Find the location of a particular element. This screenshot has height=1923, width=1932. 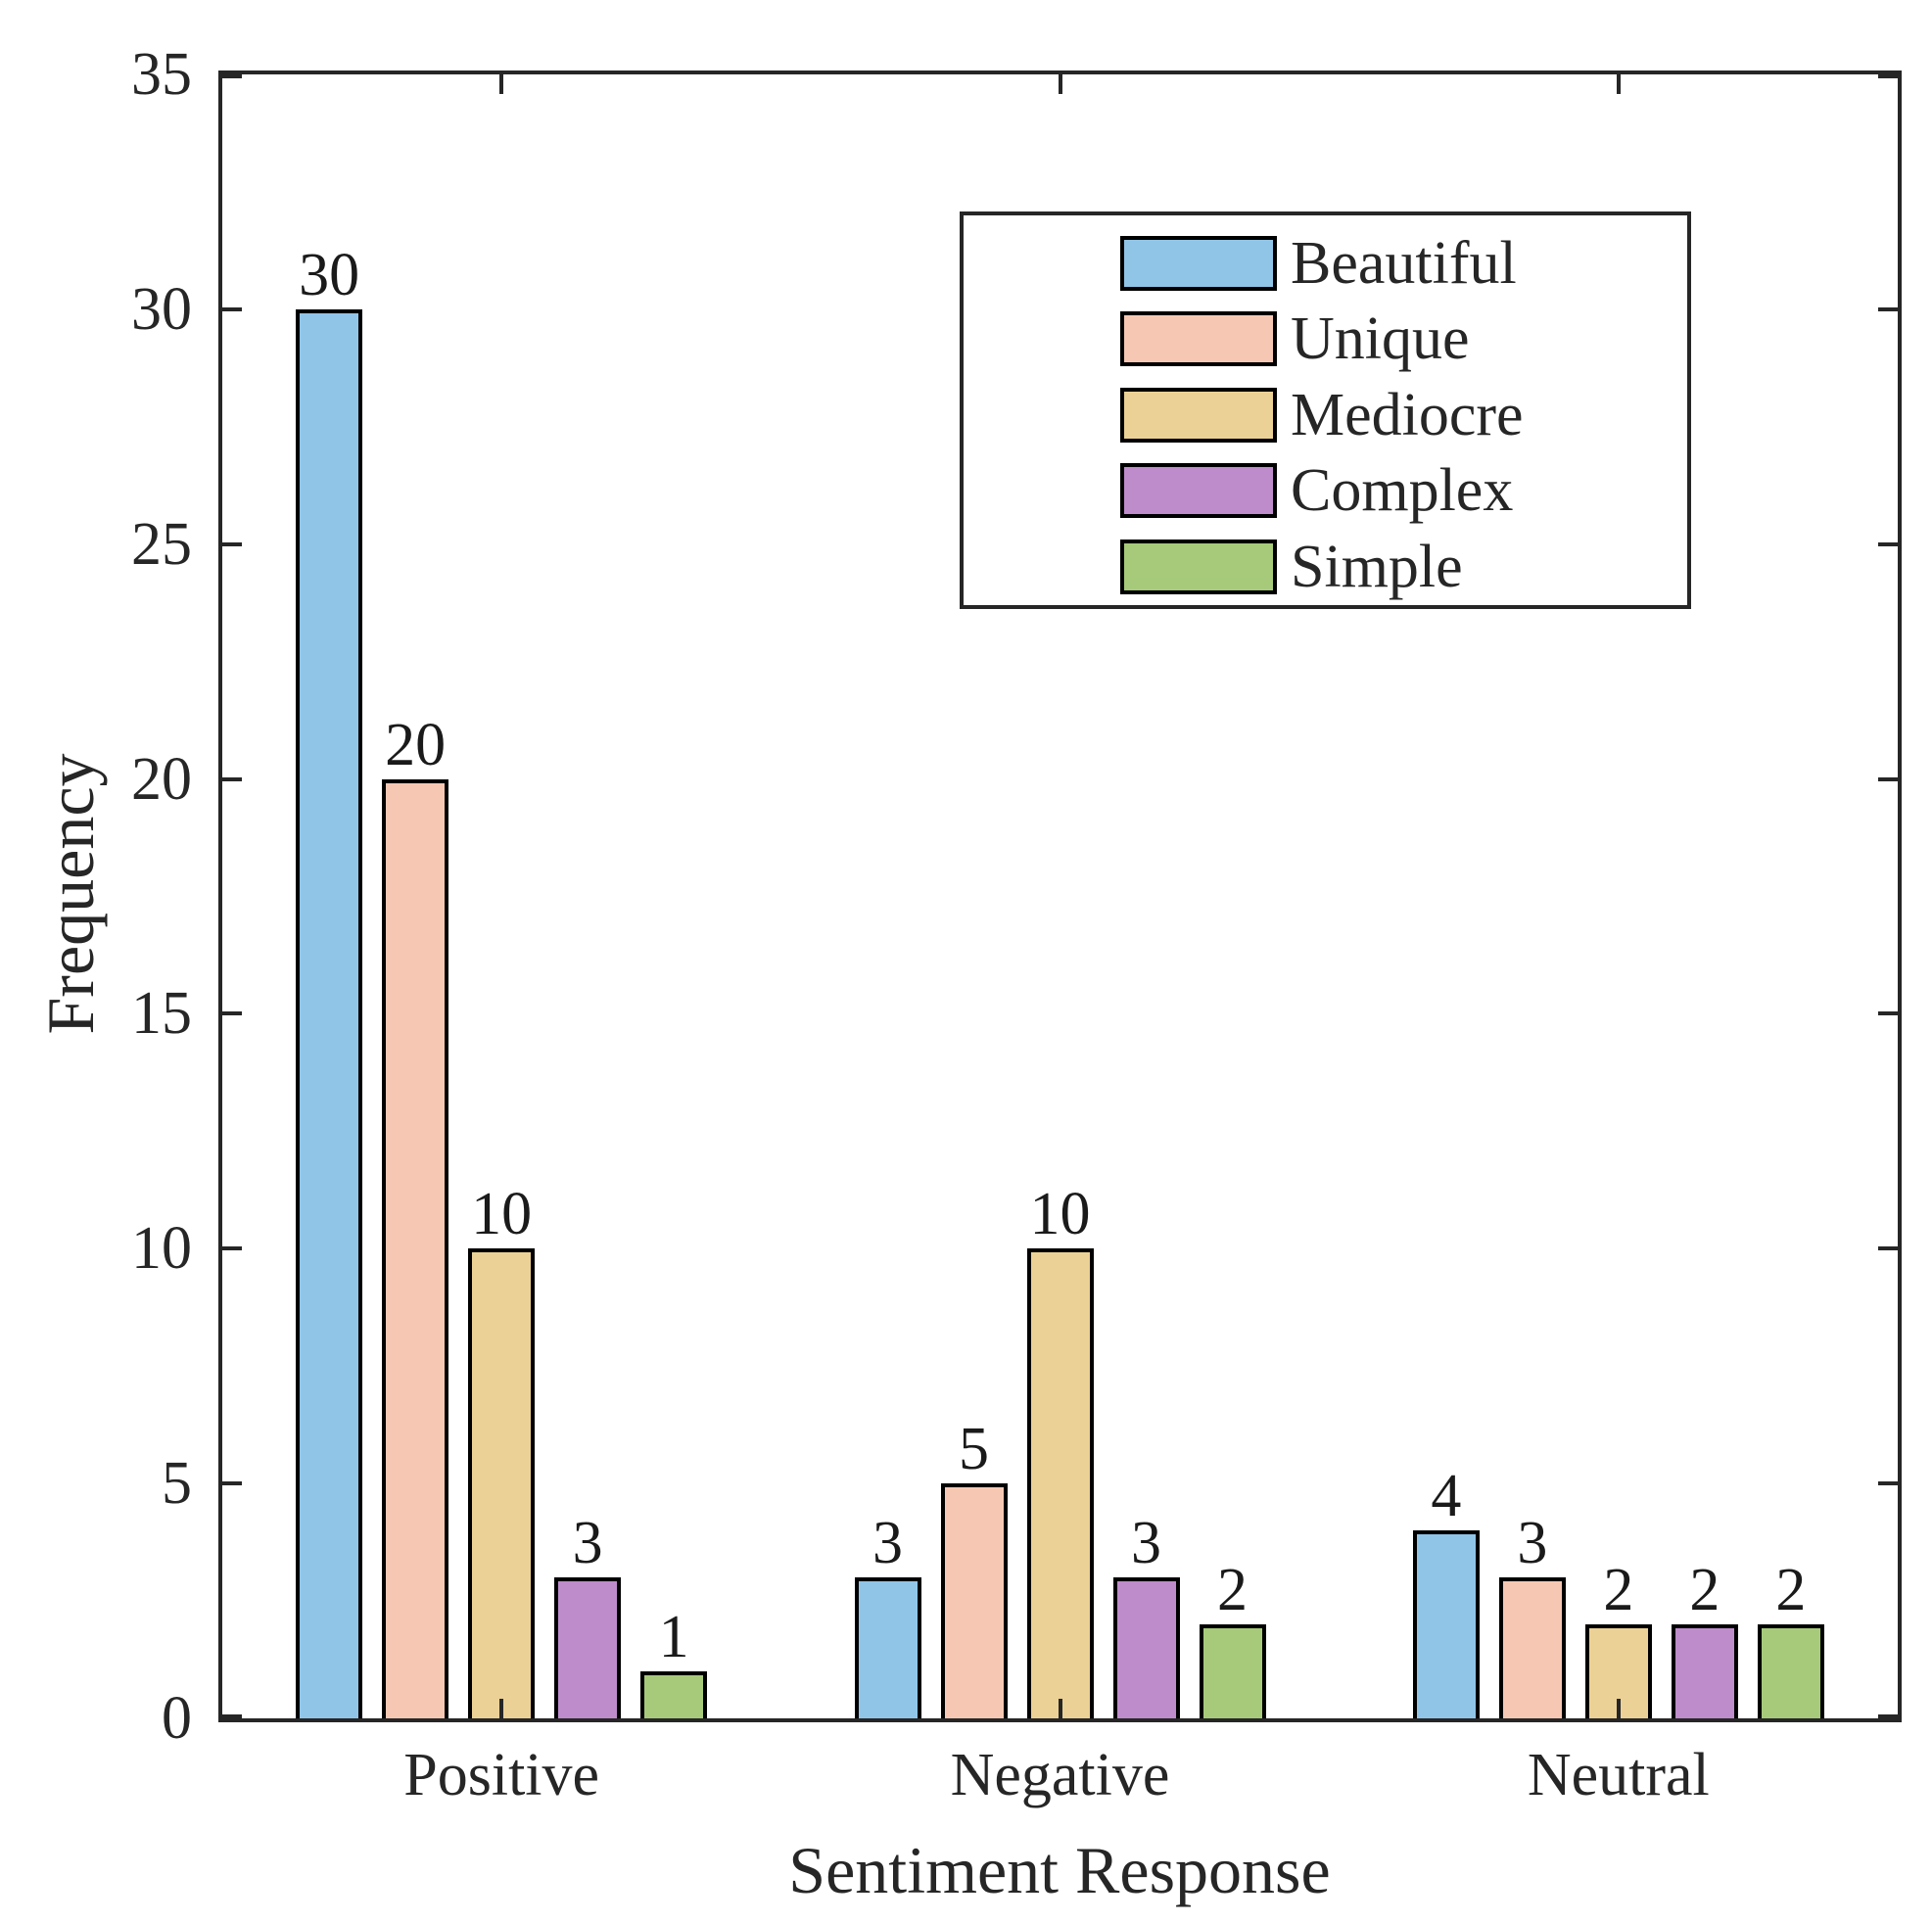

x-tick-label: Negative is located at coordinates (1060, 1775).